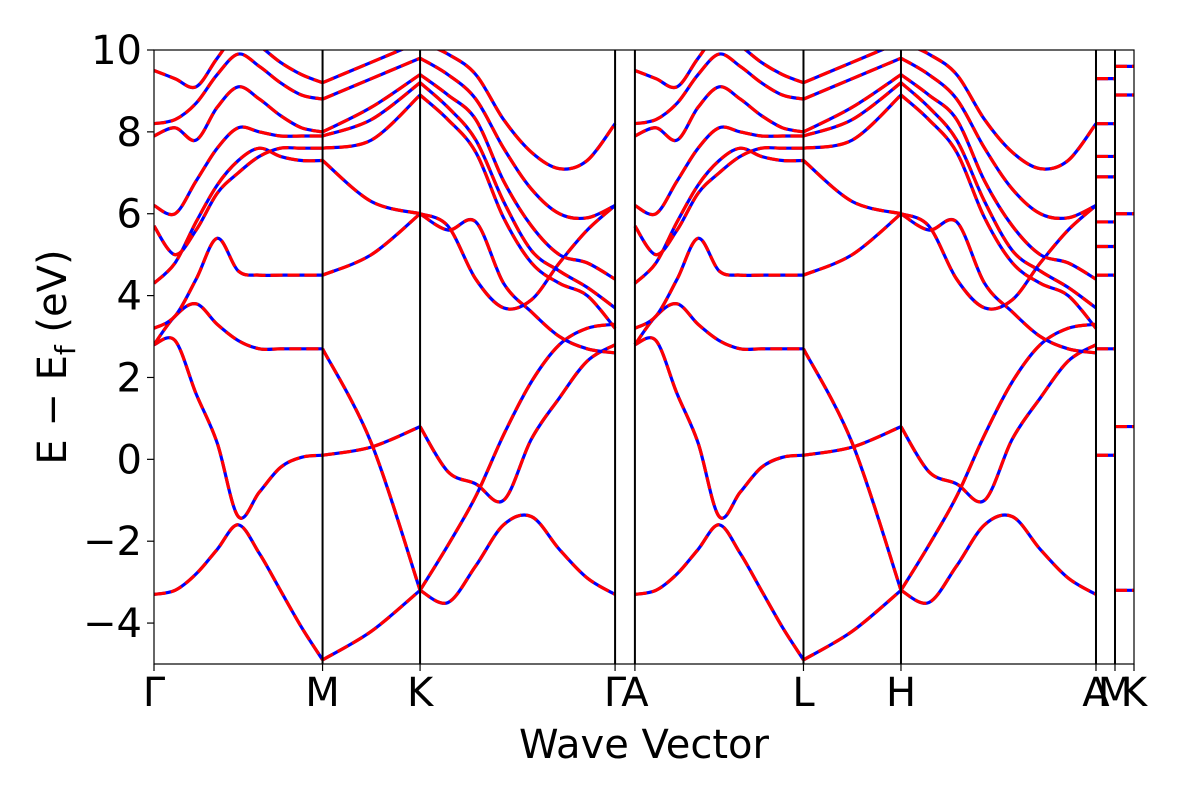  What do you see at coordinates (129, 215) in the screenshot?
I see `y-tick-label: 6` at bounding box center [129, 215].